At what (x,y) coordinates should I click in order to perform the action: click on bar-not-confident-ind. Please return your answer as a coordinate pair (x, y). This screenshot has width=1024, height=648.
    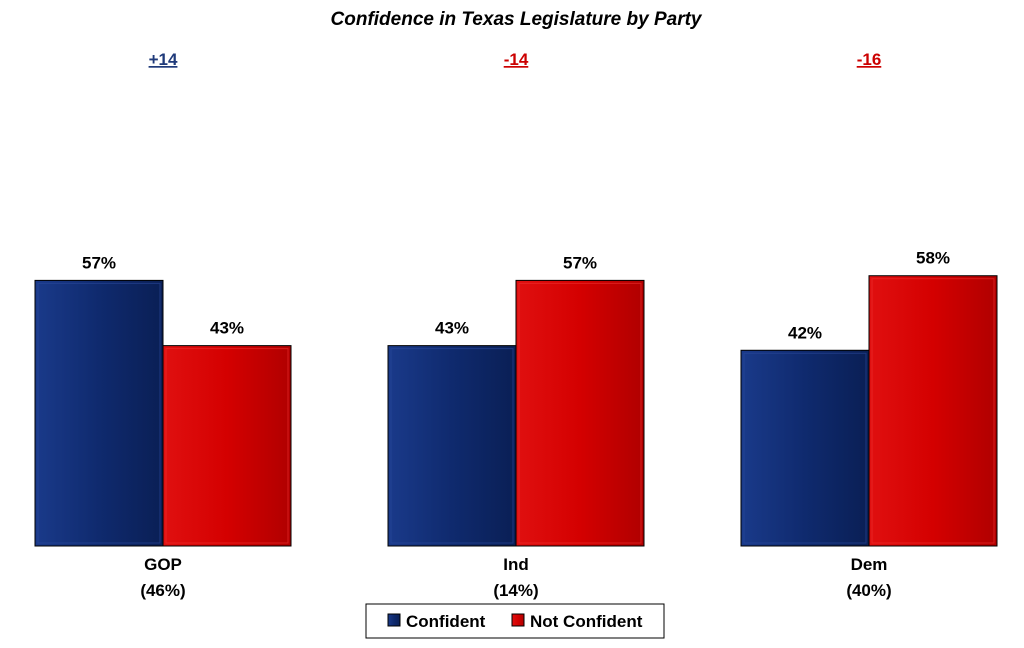
    Looking at the image, I should click on (580, 413).